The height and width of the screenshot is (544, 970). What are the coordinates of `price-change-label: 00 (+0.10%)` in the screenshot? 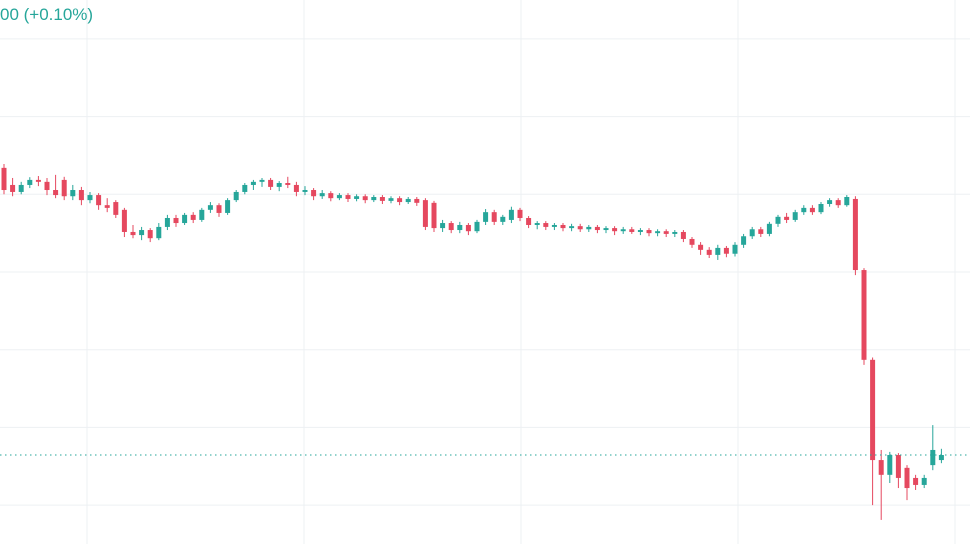 It's located at (47, 14).